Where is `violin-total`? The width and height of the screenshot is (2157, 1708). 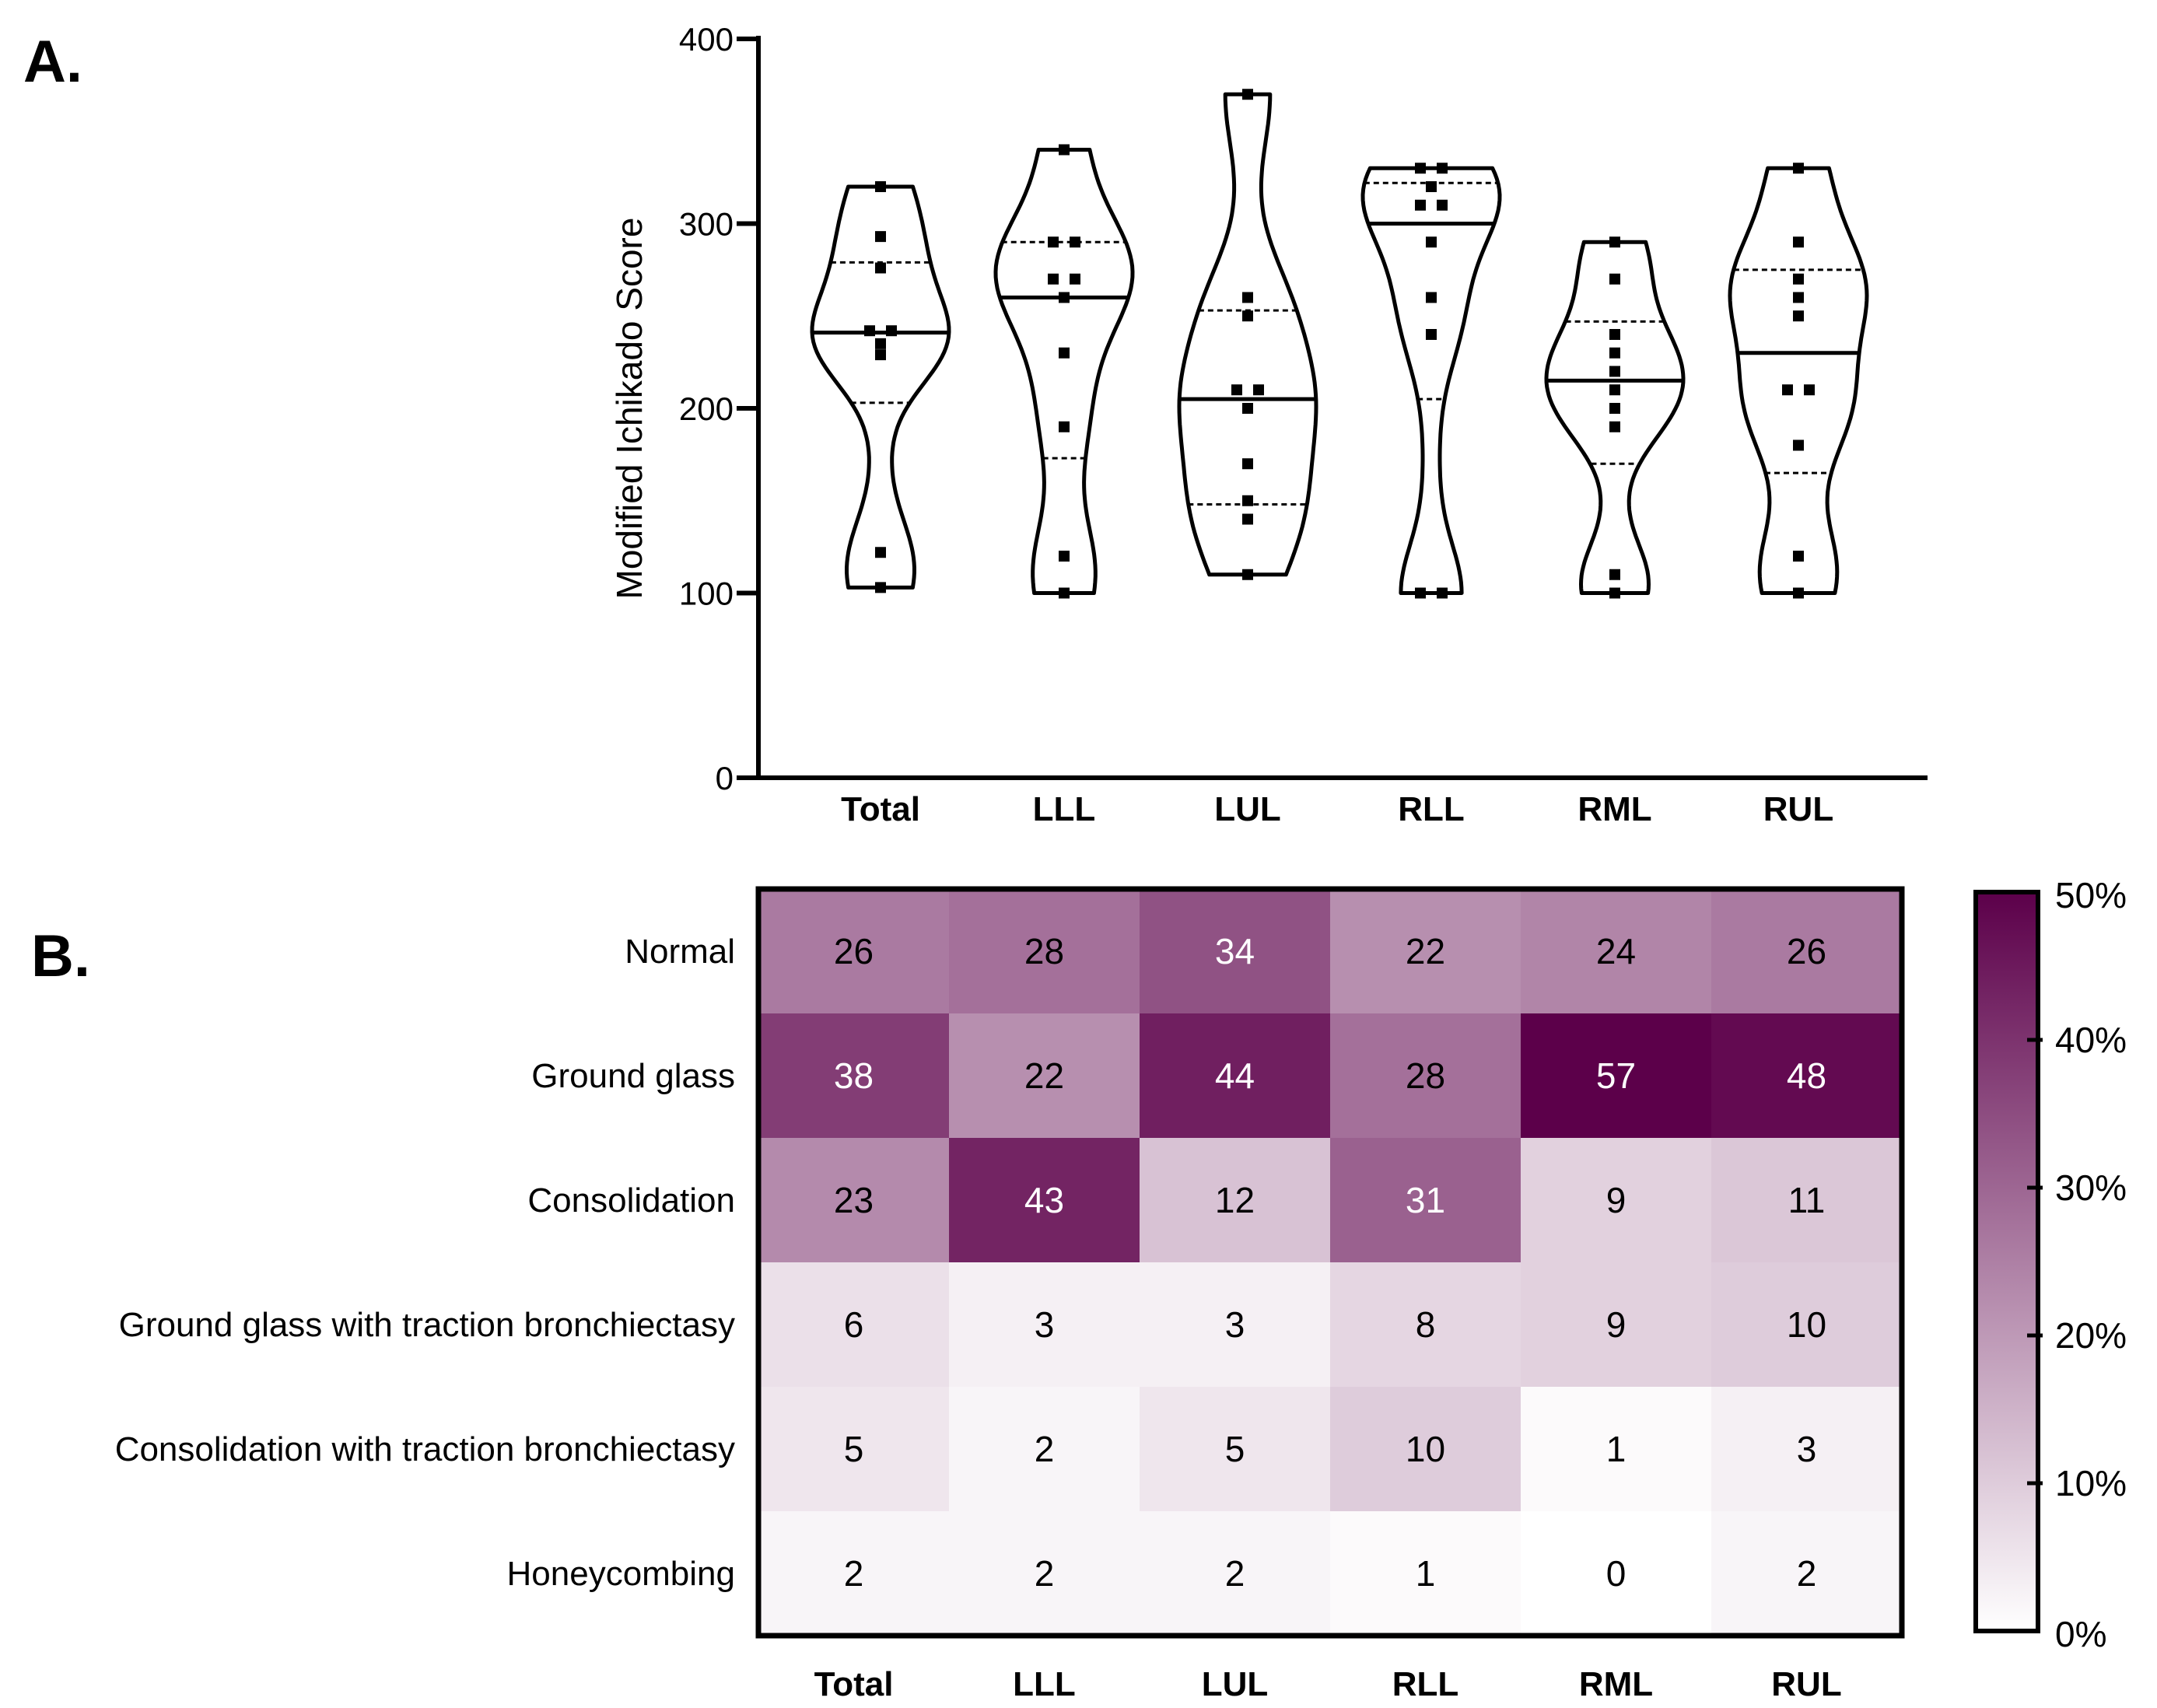 violin-total is located at coordinates (880, 387).